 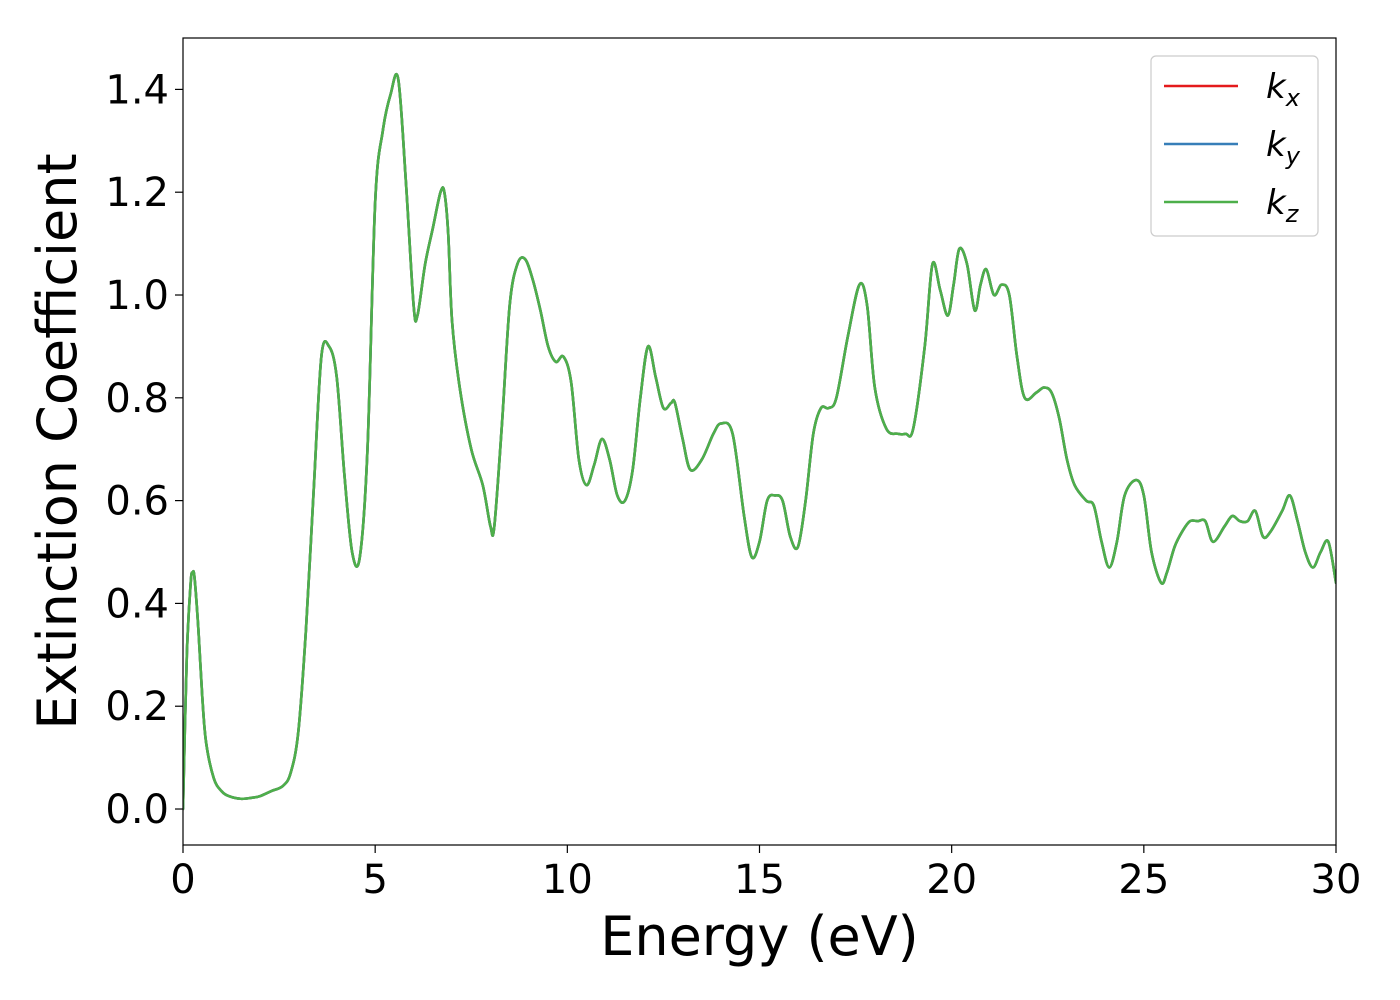 I want to click on x-tick-label: 20, so click(x=951, y=880).